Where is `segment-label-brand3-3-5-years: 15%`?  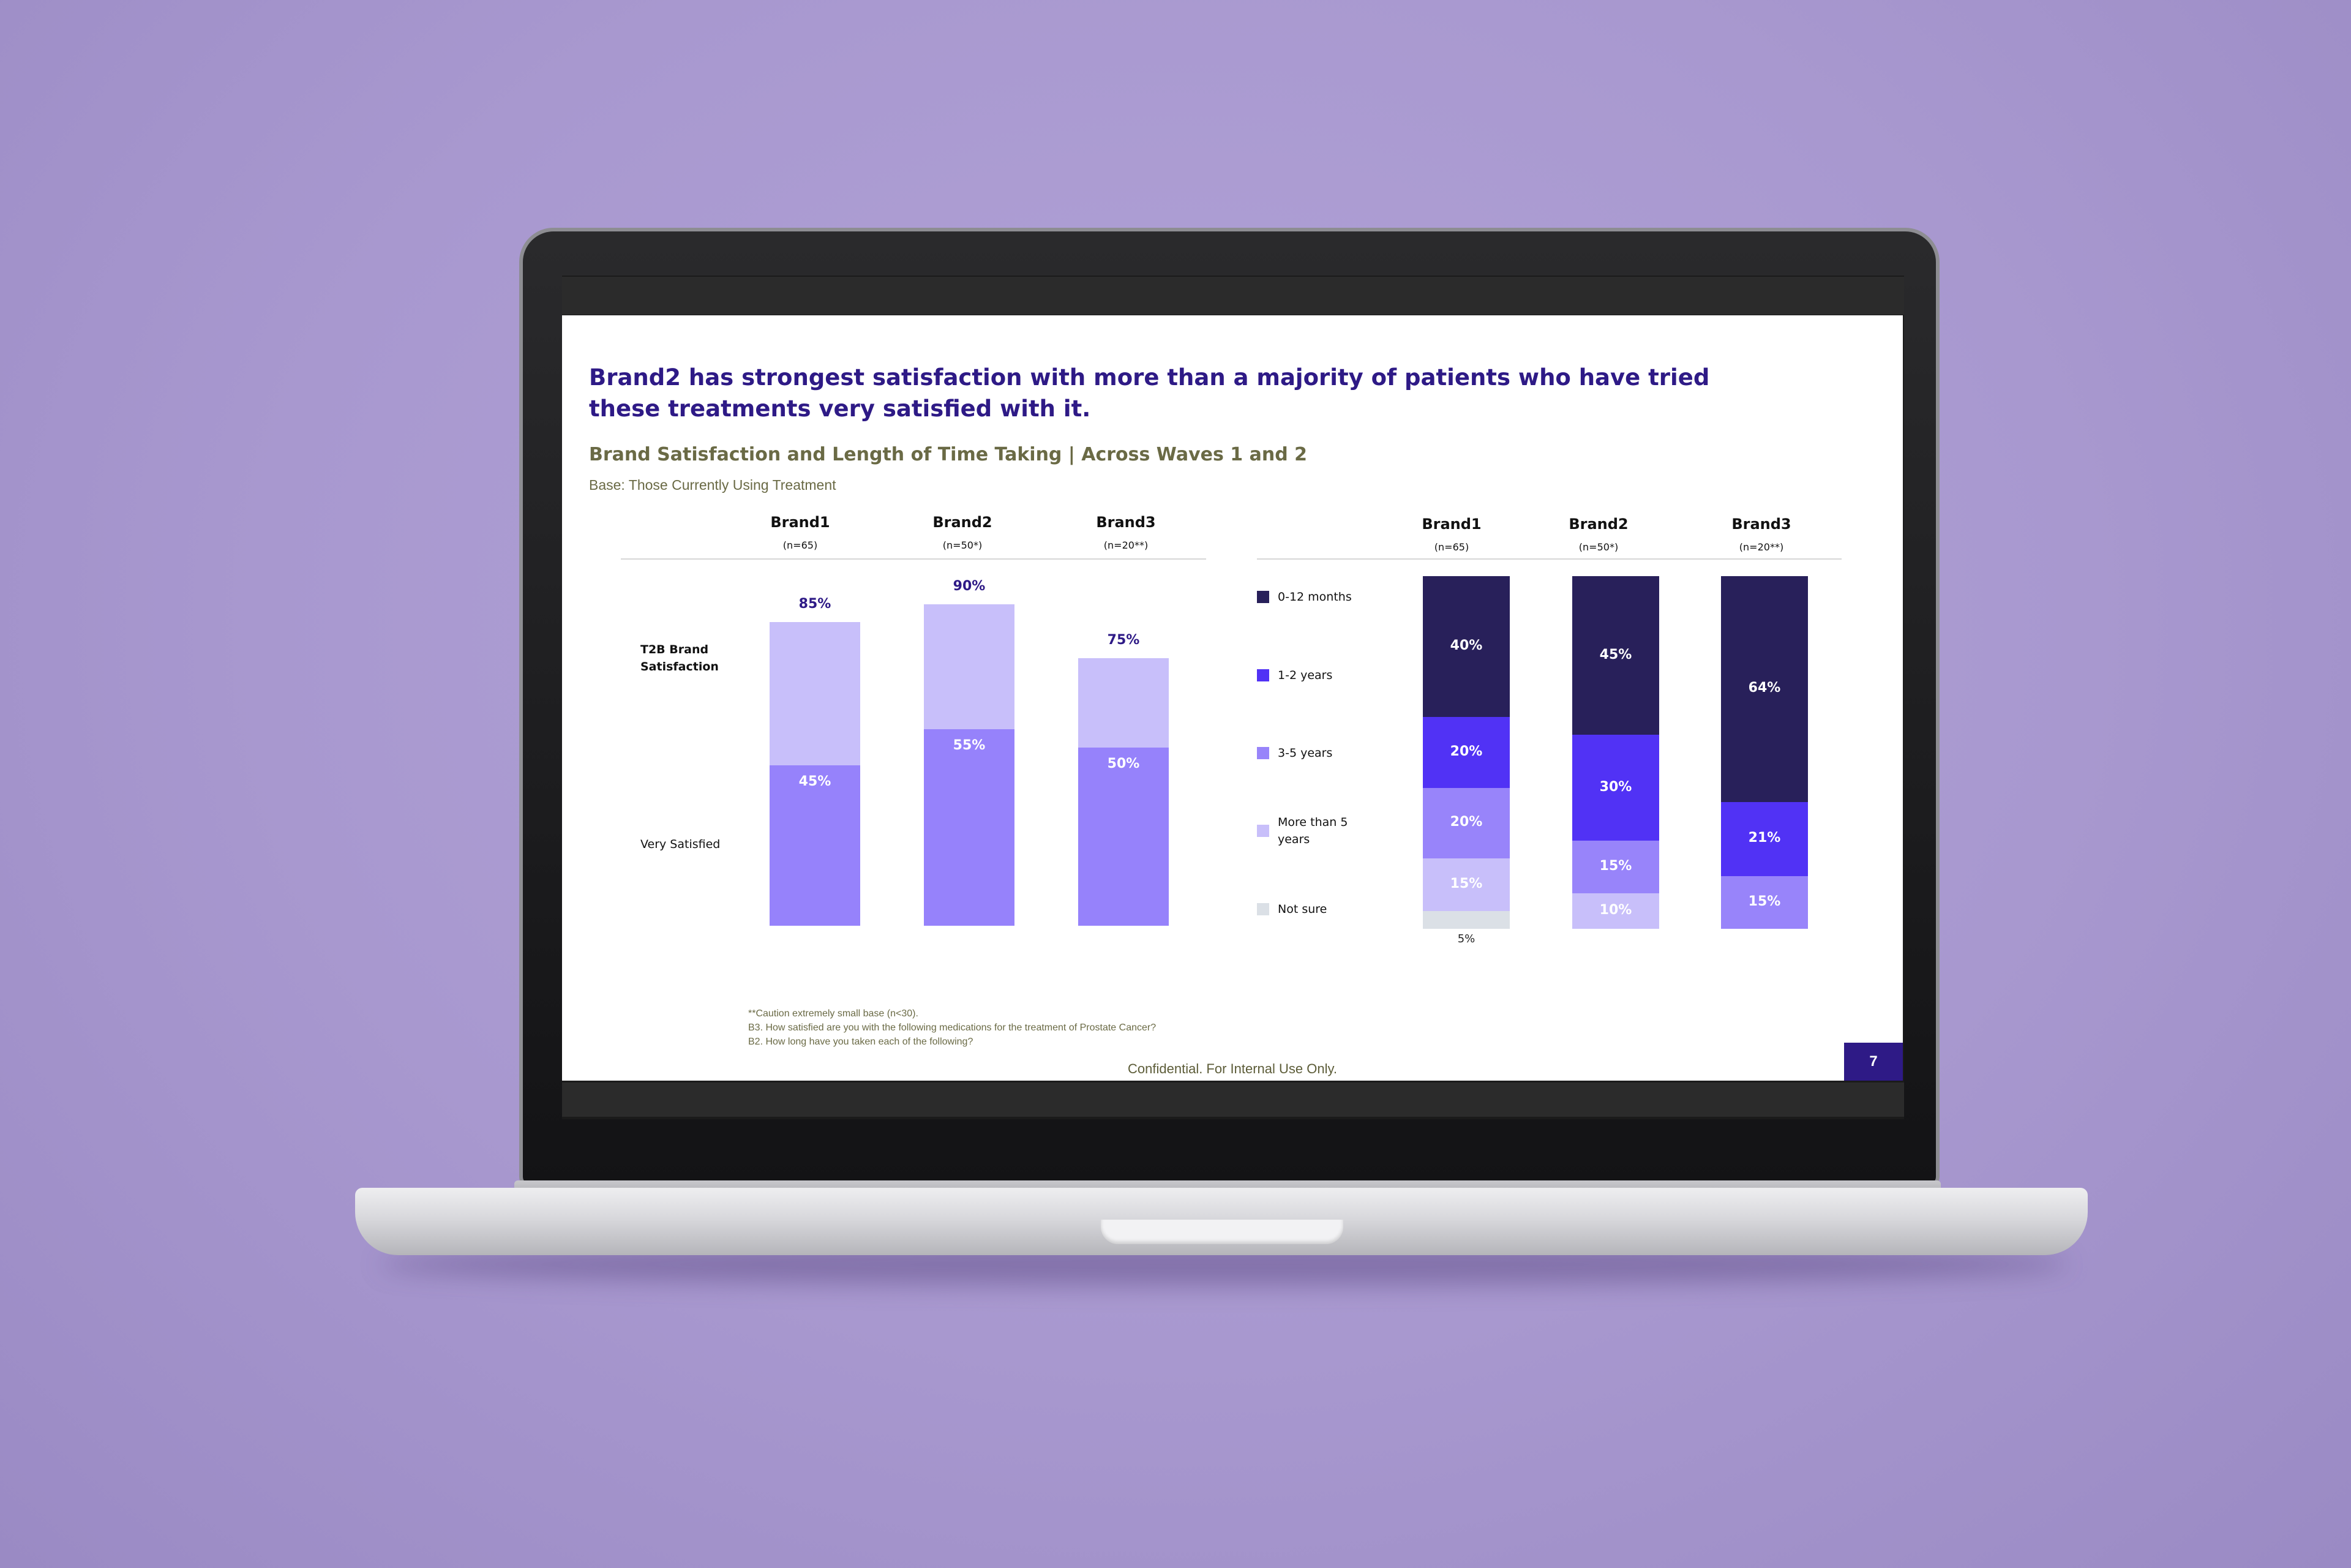 segment-label-brand3-3-5-years: 15% is located at coordinates (1764, 901).